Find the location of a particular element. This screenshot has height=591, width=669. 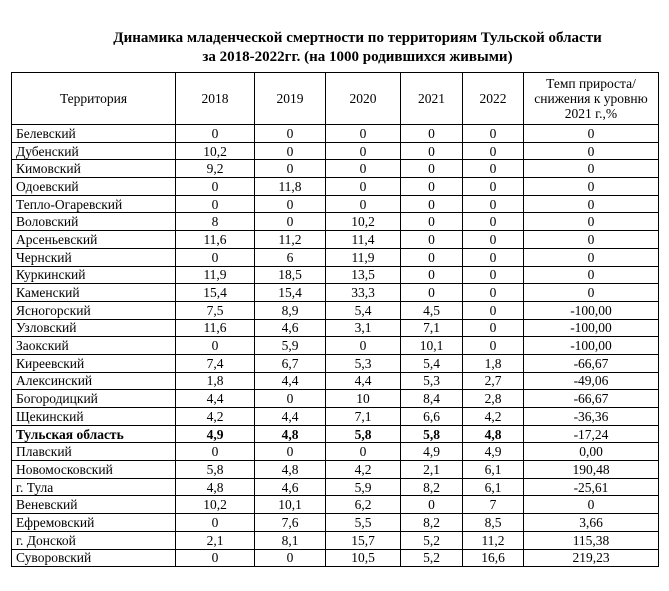

value-cell: 9,2 is located at coordinates (215, 169).